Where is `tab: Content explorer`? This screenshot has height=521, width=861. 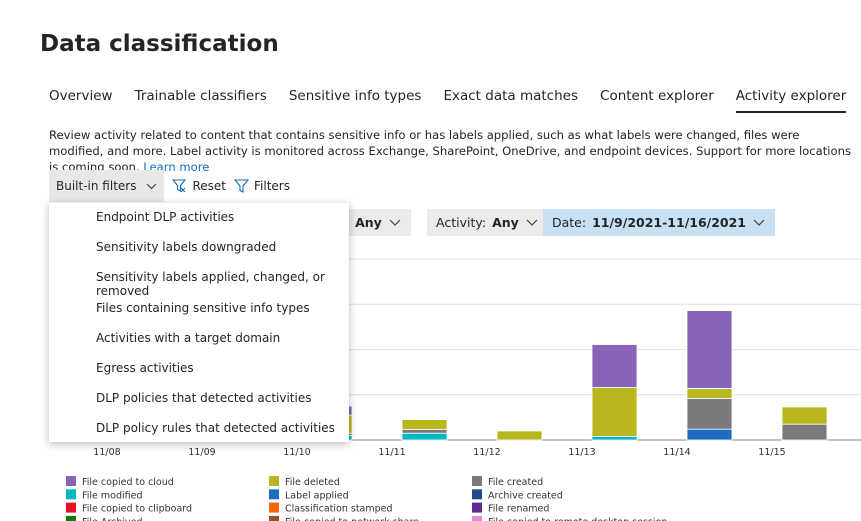 tab: Content explorer is located at coordinates (657, 96).